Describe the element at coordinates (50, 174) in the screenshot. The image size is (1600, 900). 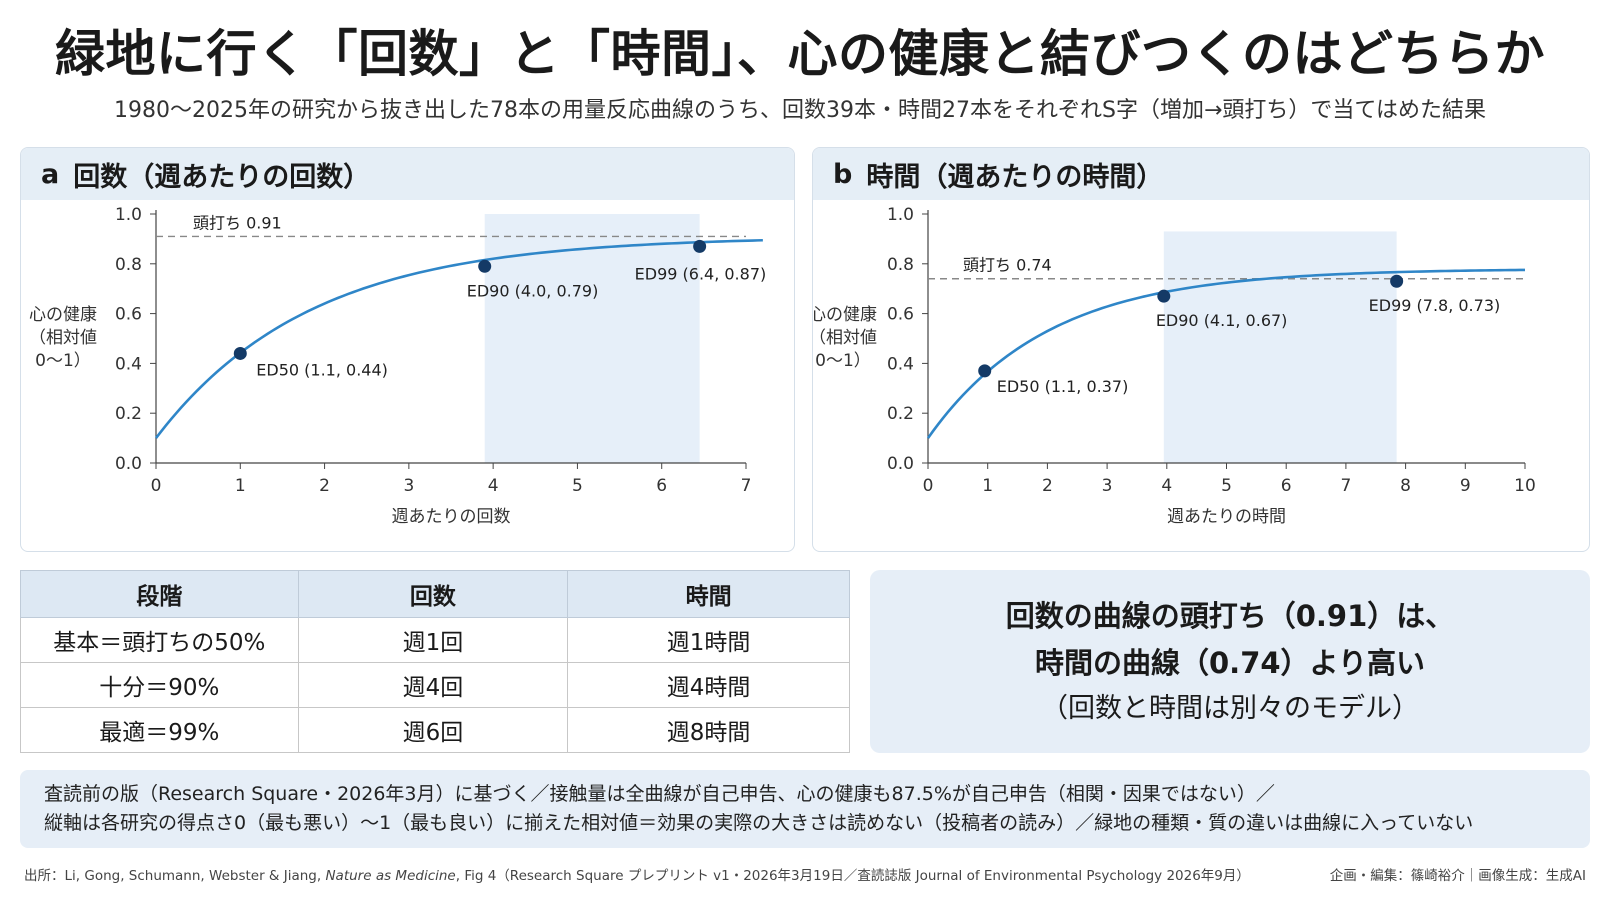
I see `panel-letter: a` at that location.